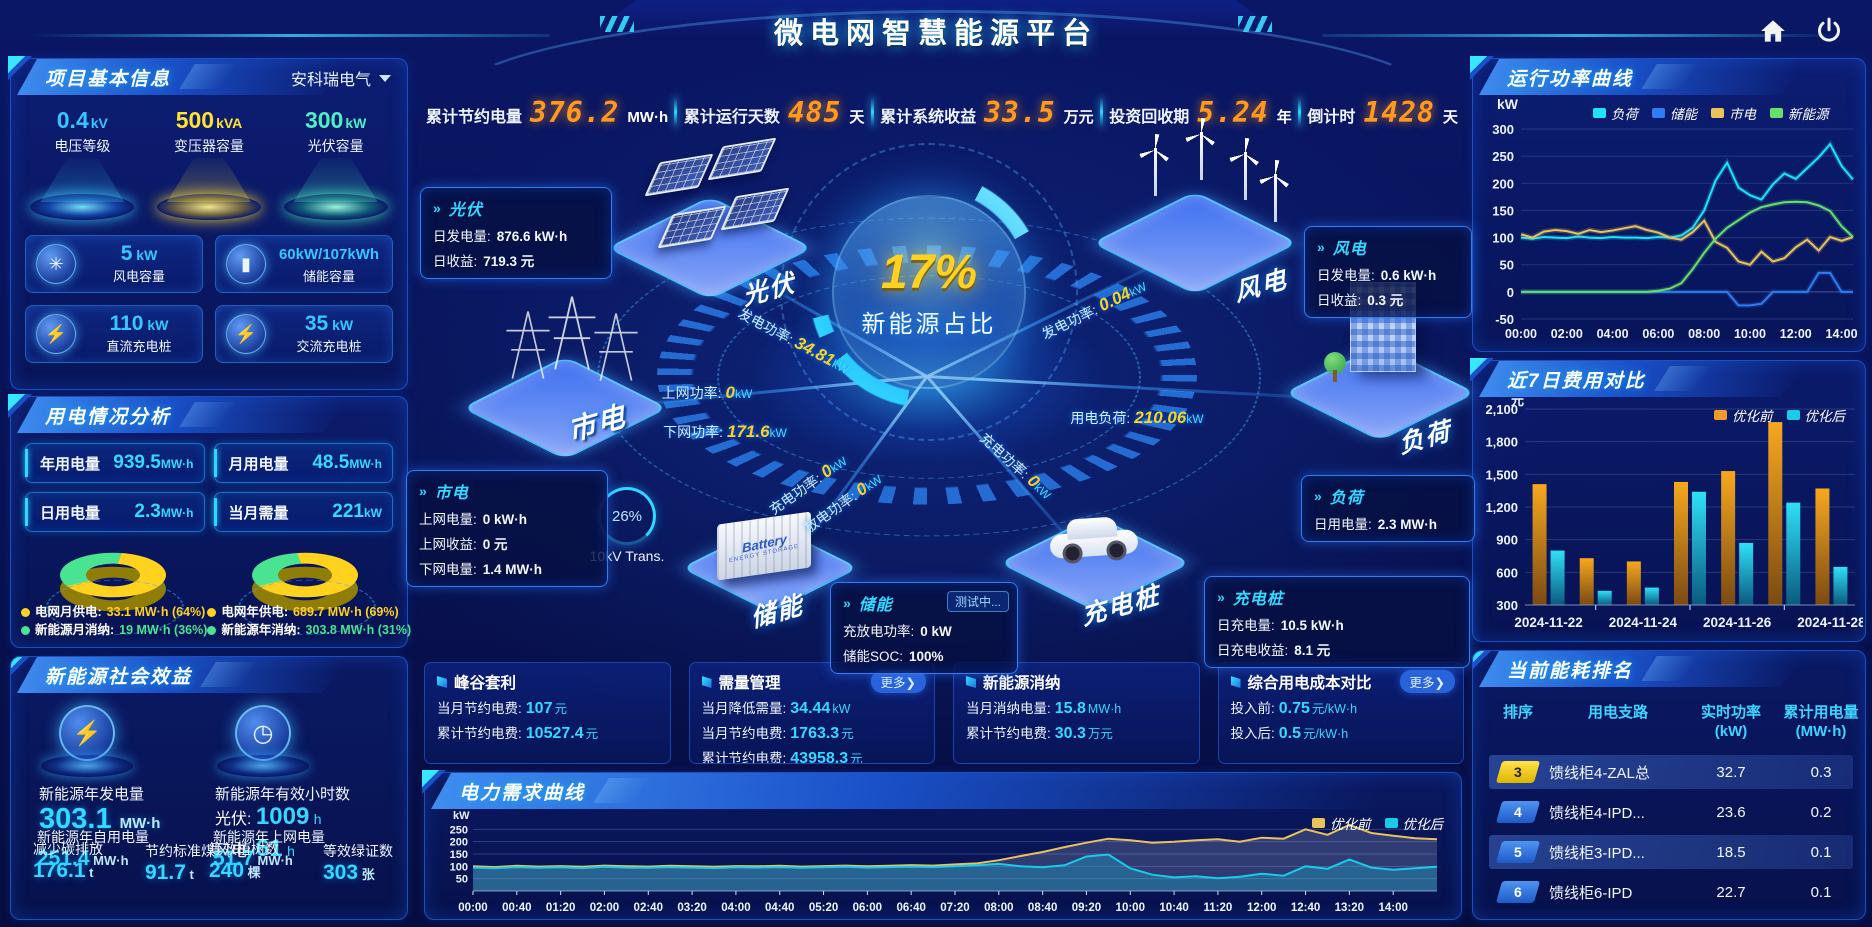  I want to click on legend-label: 新能源月消纳:, so click(75, 630).